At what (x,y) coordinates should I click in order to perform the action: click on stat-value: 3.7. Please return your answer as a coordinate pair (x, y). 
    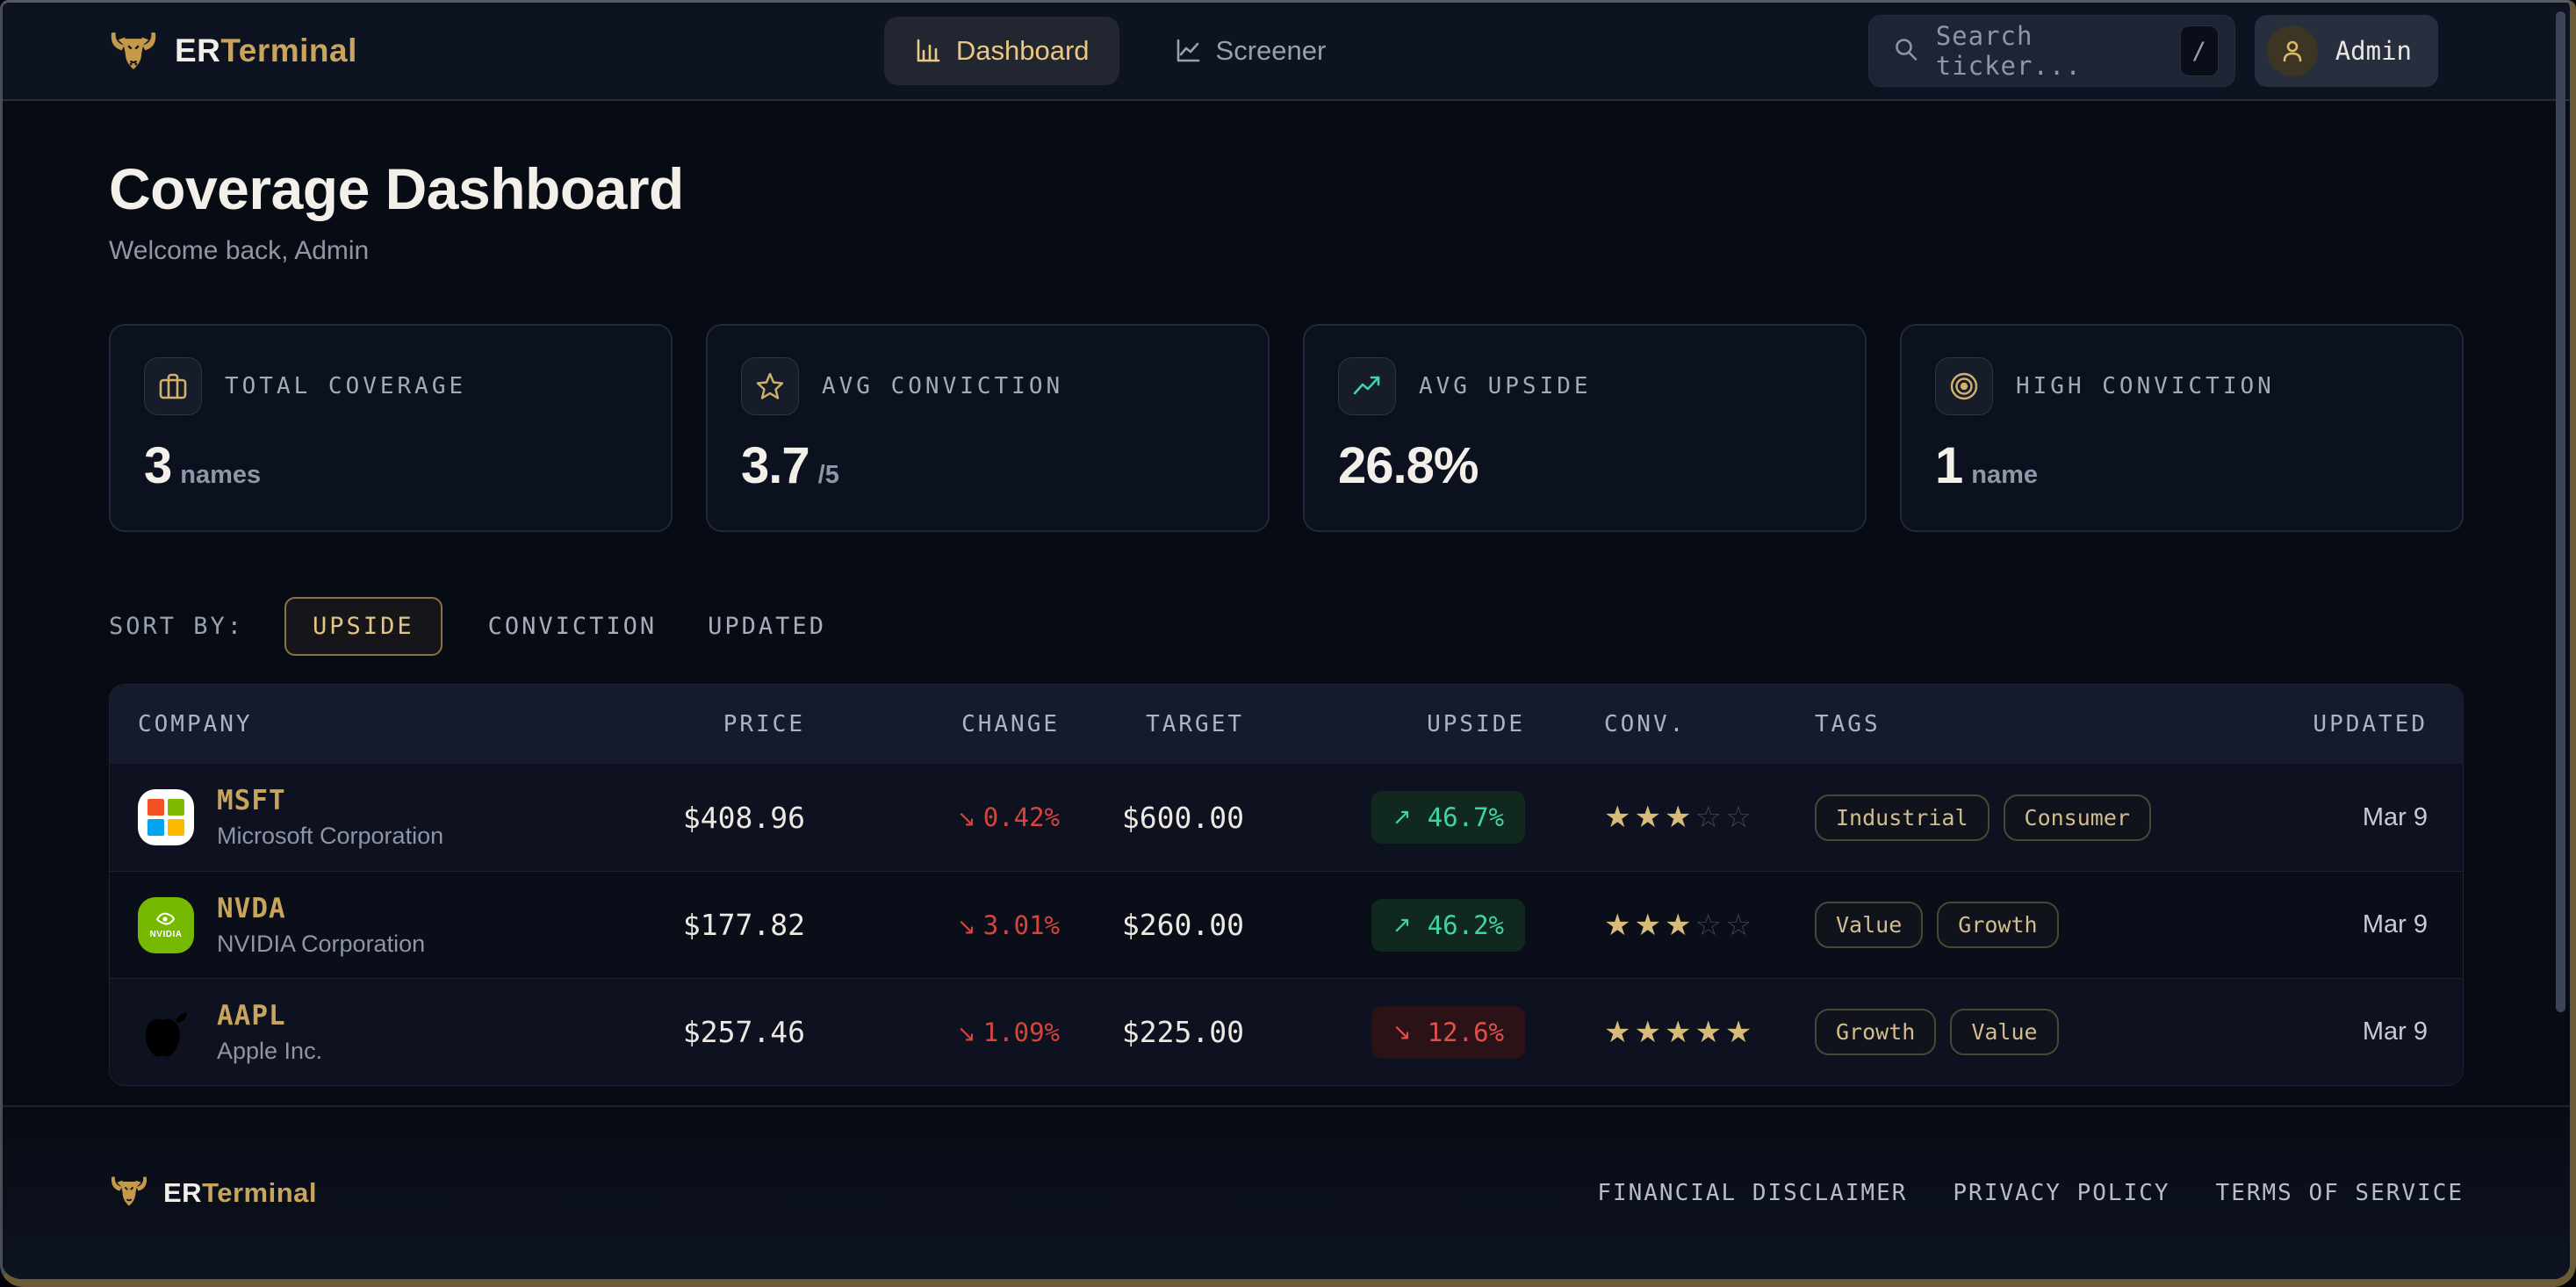
    Looking at the image, I should click on (775, 466).